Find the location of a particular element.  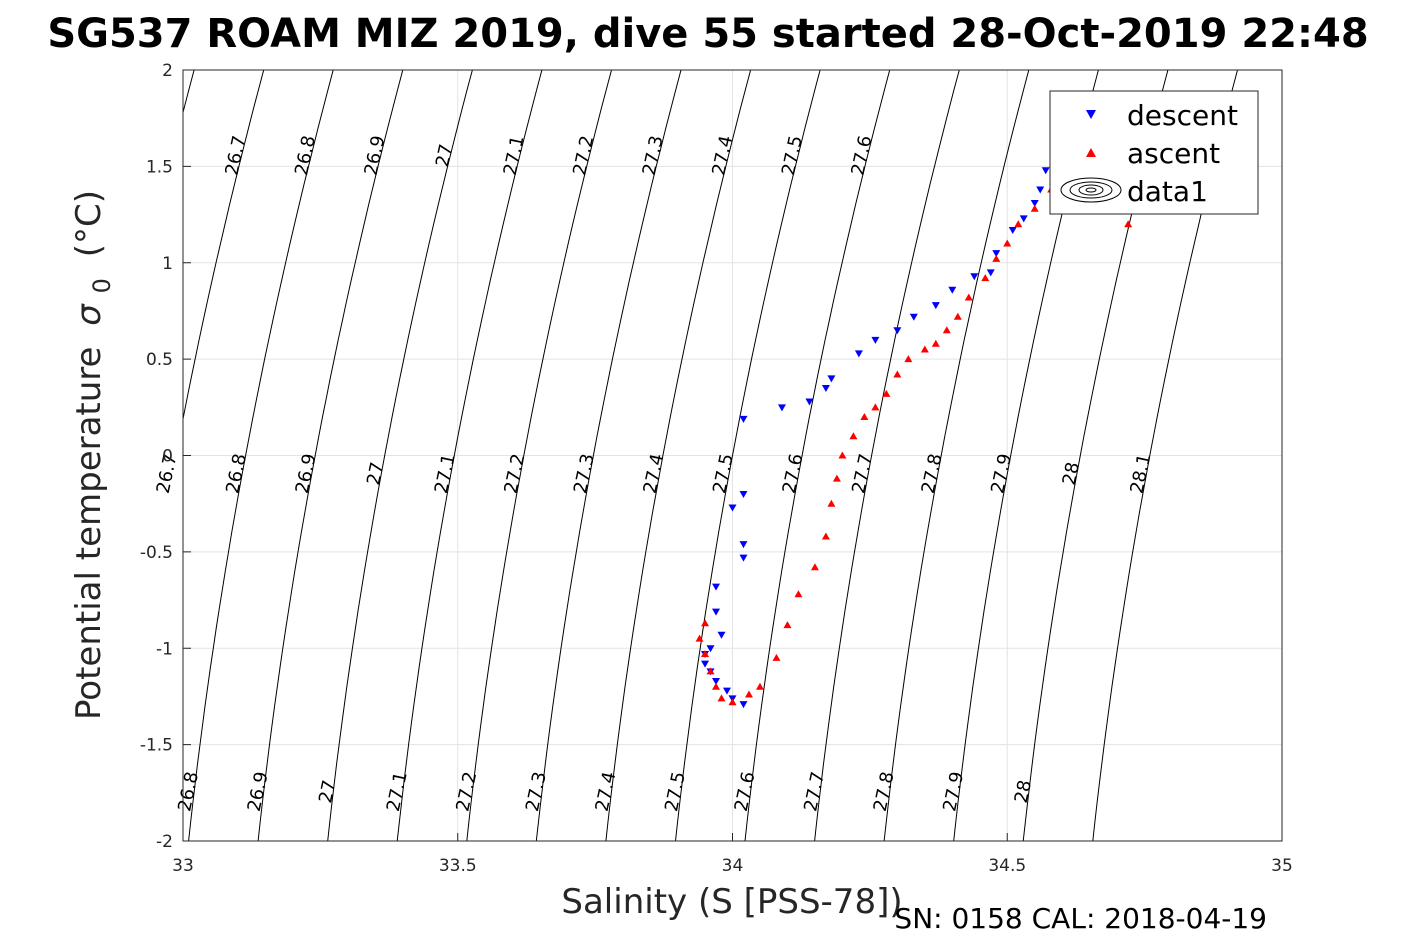

legend-ascent-label: ascent is located at coordinates (1173, 153).